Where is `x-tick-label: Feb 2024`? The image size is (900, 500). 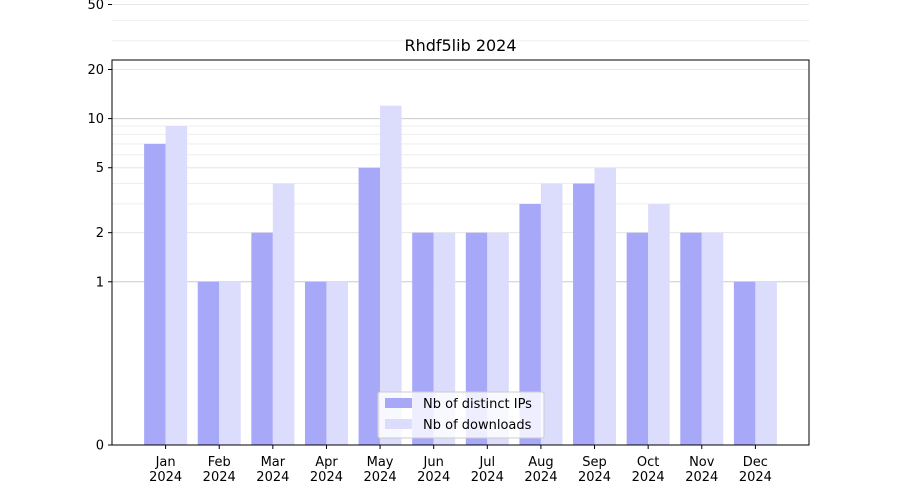 x-tick-label: Feb 2024 is located at coordinates (219, 470).